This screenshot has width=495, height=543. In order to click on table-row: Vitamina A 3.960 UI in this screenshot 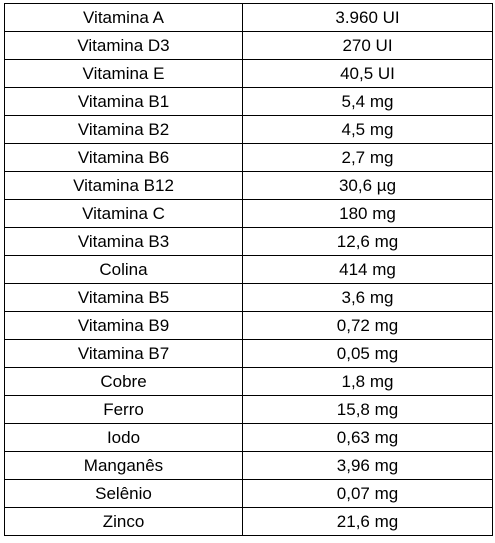, I will do `click(248, 17)`.